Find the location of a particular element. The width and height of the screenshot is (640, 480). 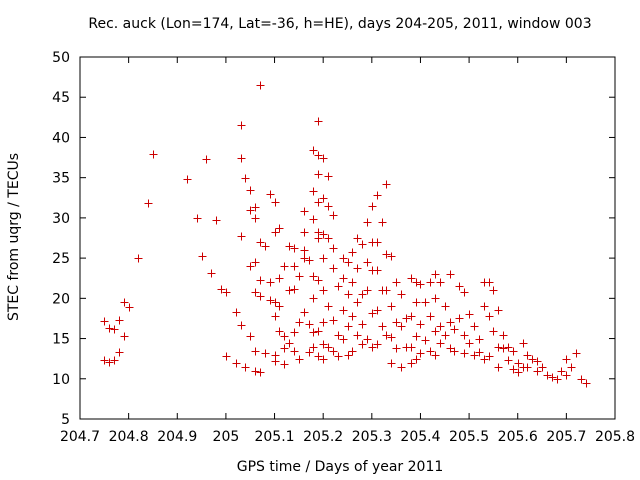

x-tick-label: 205.2 is located at coordinates (323, 437).